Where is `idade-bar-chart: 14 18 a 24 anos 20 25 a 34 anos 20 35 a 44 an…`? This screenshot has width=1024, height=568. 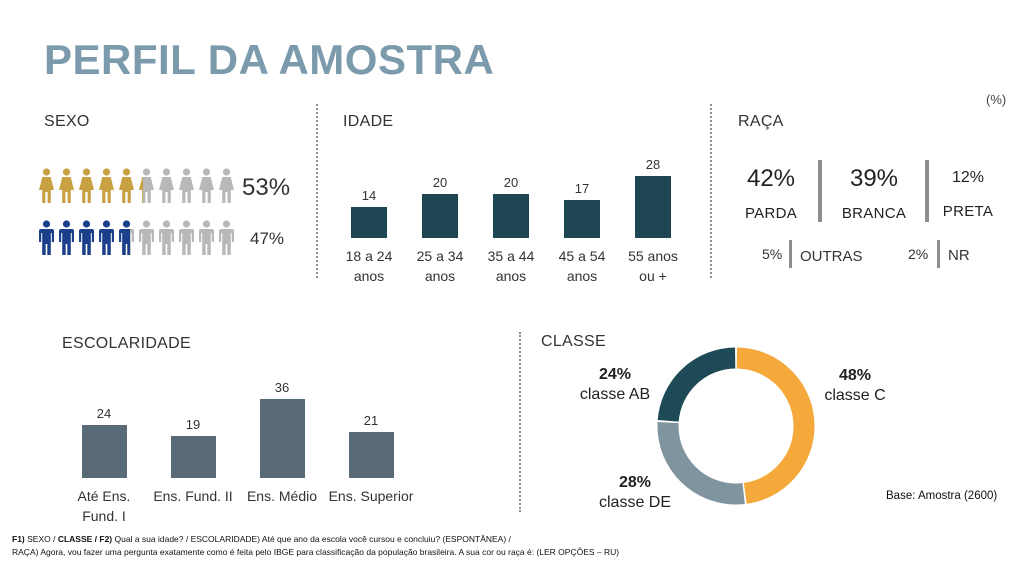 idade-bar-chart: 14 18 a 24 anos 20 25 a 34 anos 20 35 a 44 an… is located at coordinates (515, 217).